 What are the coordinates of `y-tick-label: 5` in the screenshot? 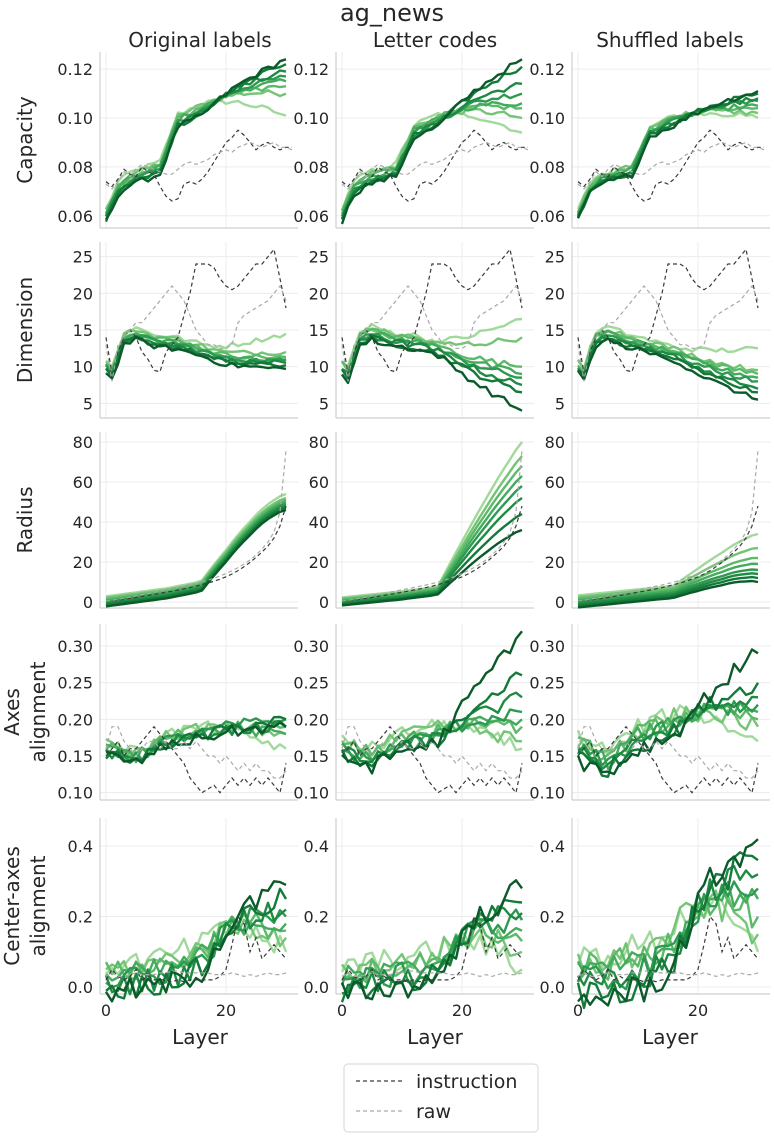 It's located at (324, 403).